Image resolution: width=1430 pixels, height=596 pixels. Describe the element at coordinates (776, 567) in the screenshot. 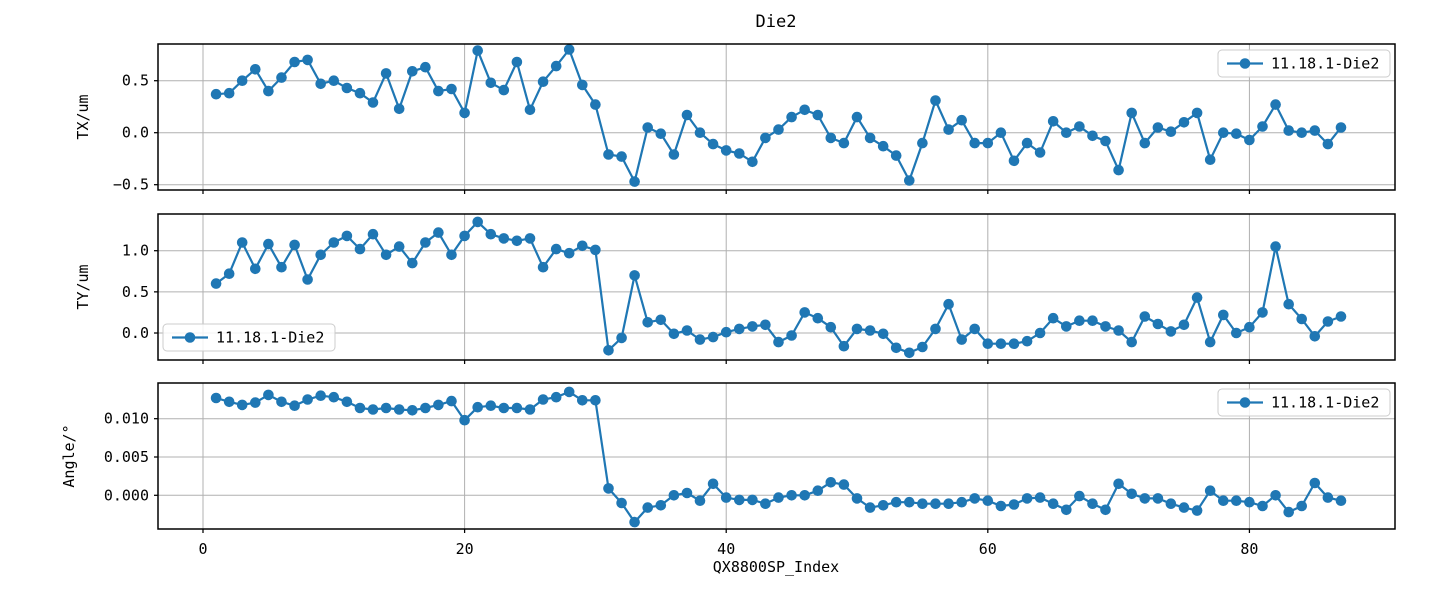

I see `x-axis-label: QX8800SP_Index` at that location.